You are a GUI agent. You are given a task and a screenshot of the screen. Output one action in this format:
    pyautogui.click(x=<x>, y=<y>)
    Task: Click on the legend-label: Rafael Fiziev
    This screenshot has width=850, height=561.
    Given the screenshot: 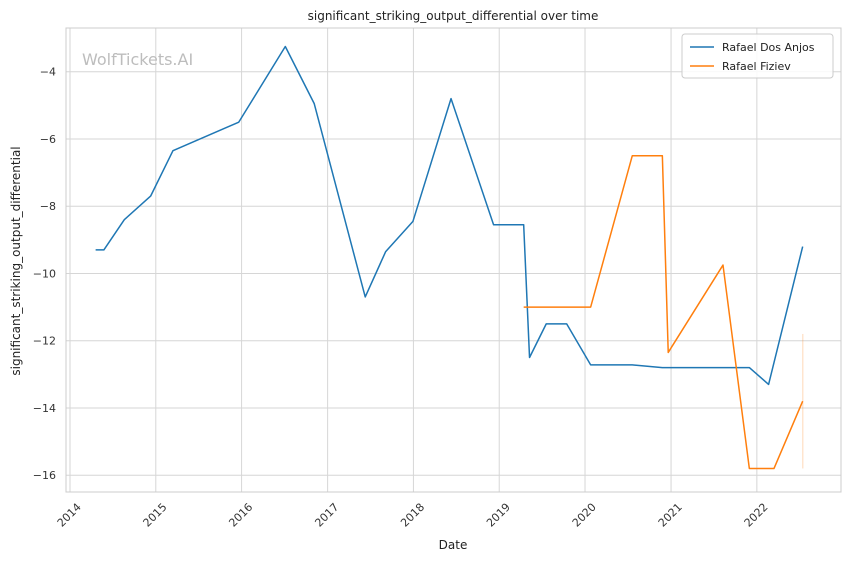 What is the action you would take?
    pyautogui.click(x=756, y=66)
    